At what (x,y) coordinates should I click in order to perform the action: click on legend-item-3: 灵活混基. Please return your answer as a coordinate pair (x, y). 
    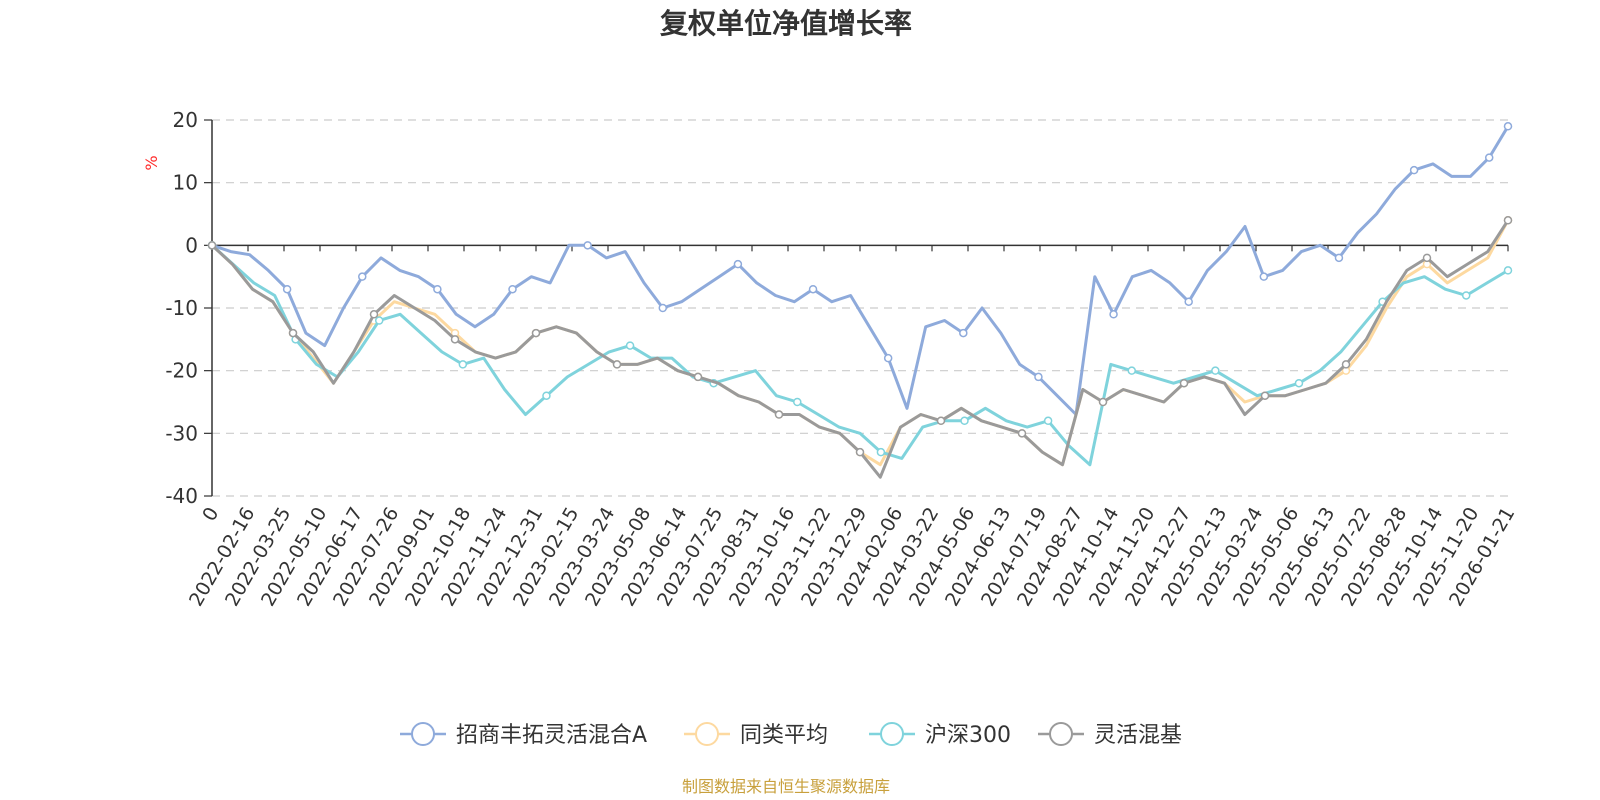
    Looking at the image, I should click on (1110, 735).